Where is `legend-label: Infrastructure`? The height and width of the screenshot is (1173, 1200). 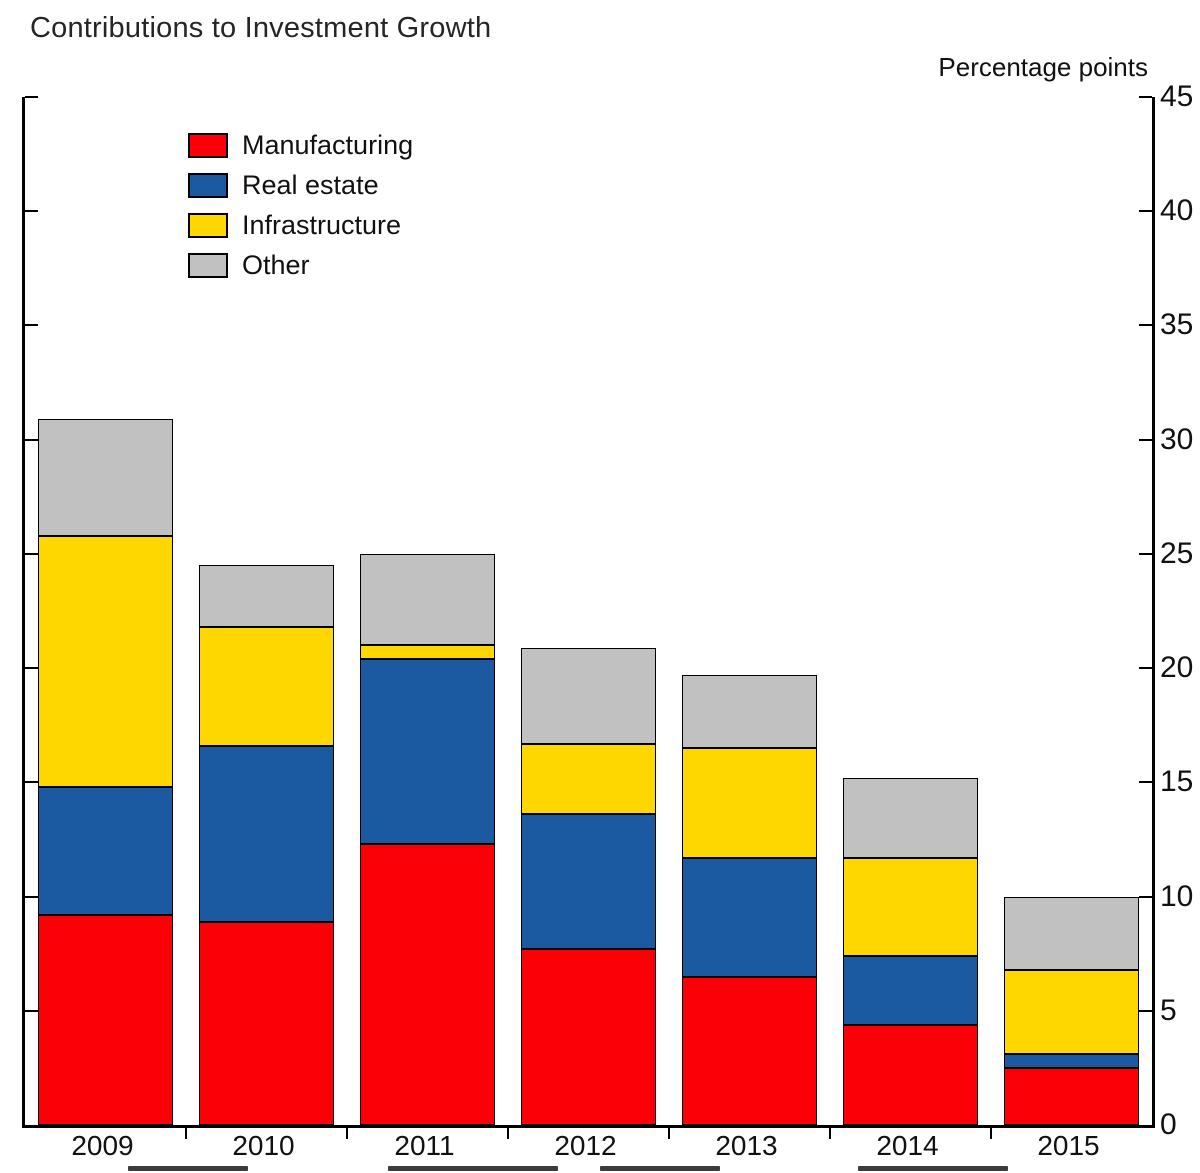
legend-label: Infrastructure is located at coordinates (322, 224).